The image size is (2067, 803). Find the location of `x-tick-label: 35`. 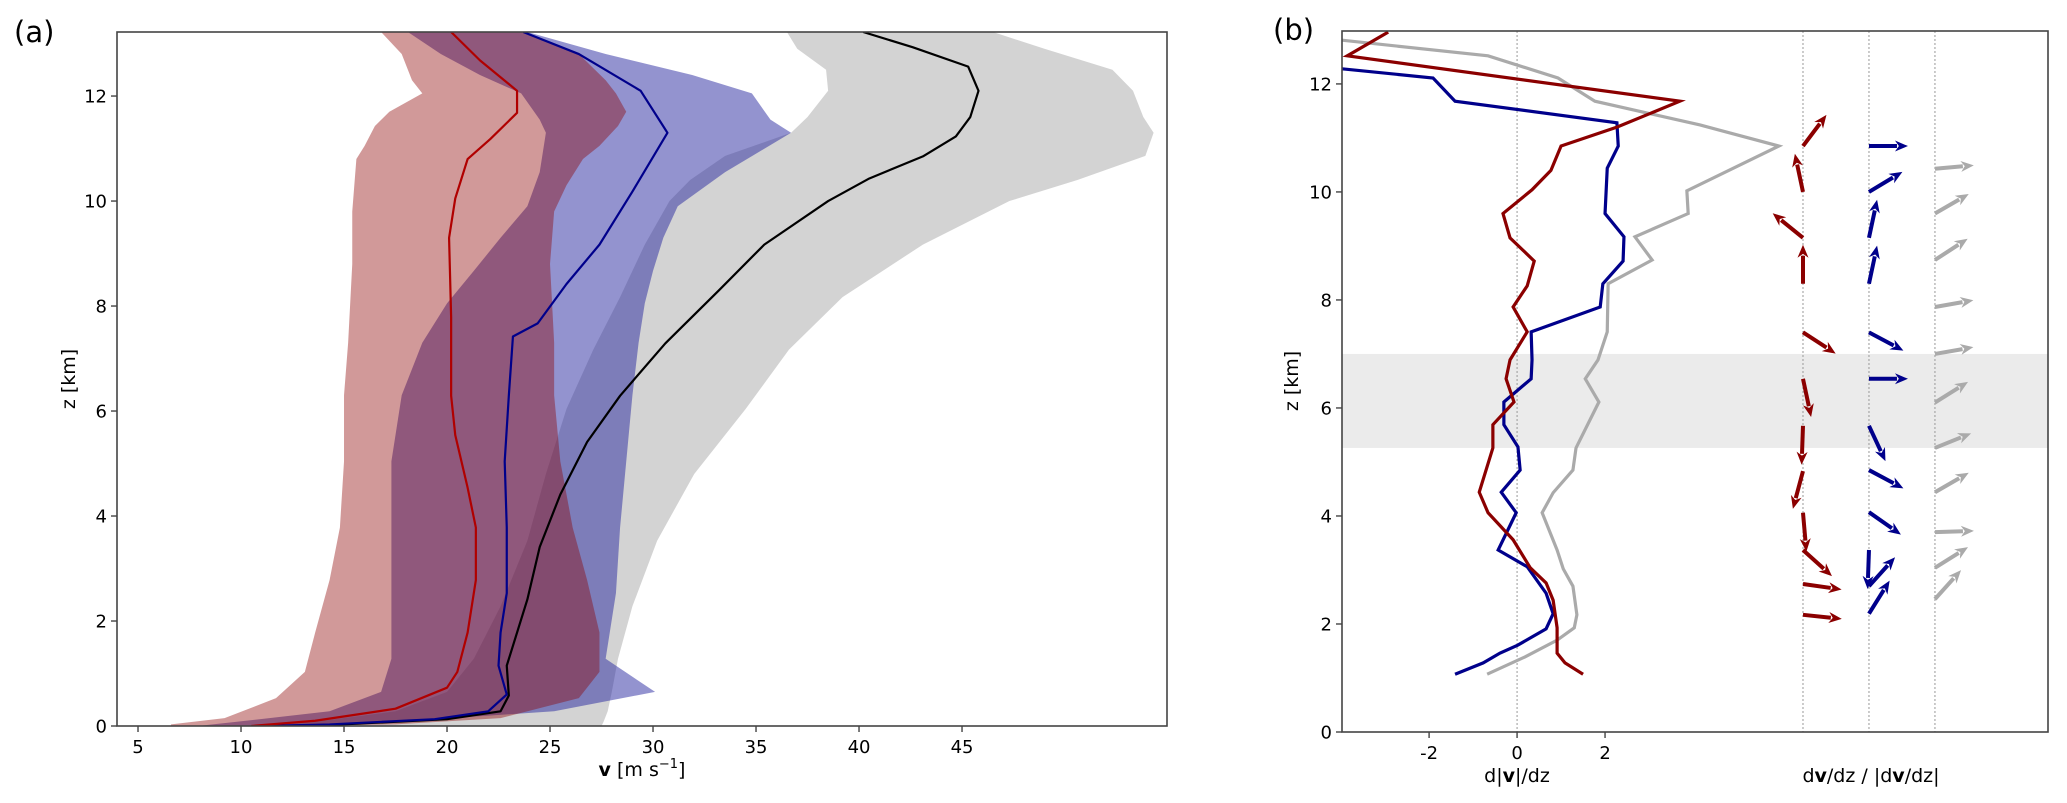

x-tick-label: 35 is located at coordinates (756, 747).